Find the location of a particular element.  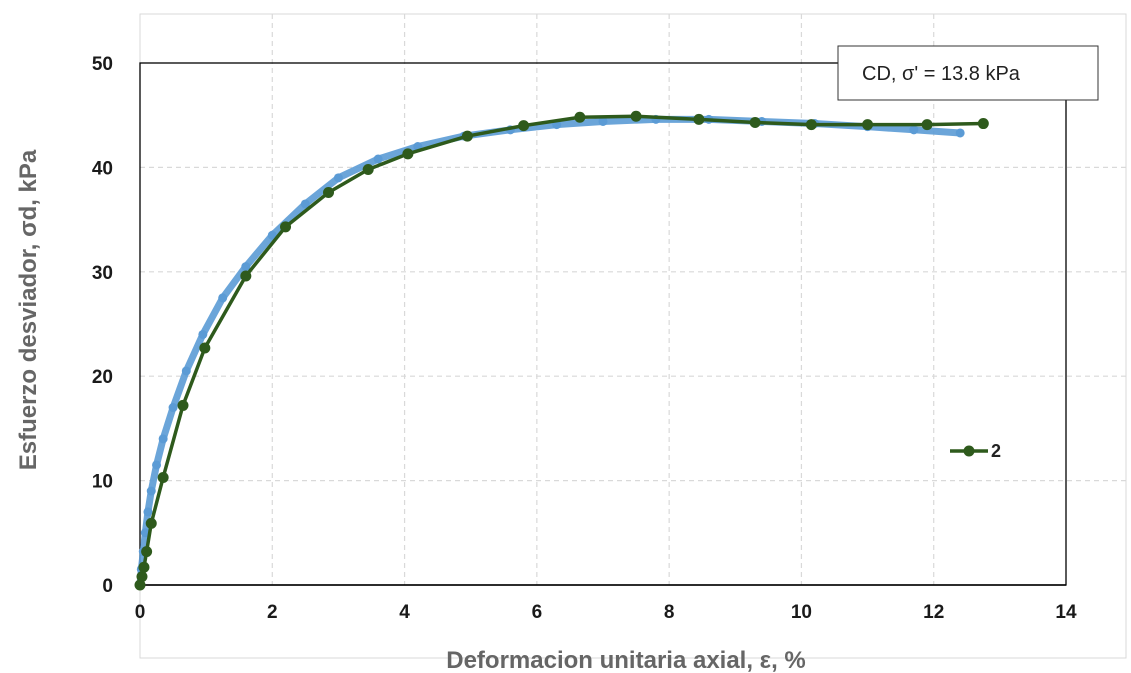

x-tick-label: 8 is located at coordinates (669, 612).